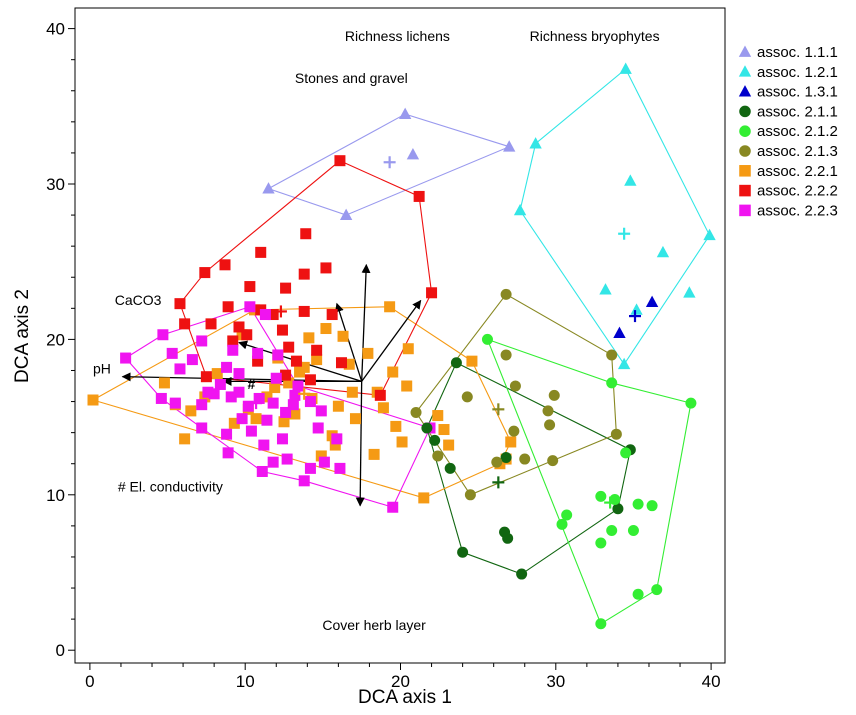  Describe the element at coordinates (138, 300) in the screenshot. I see `vector-label-caco3: CaCO3` at that location.